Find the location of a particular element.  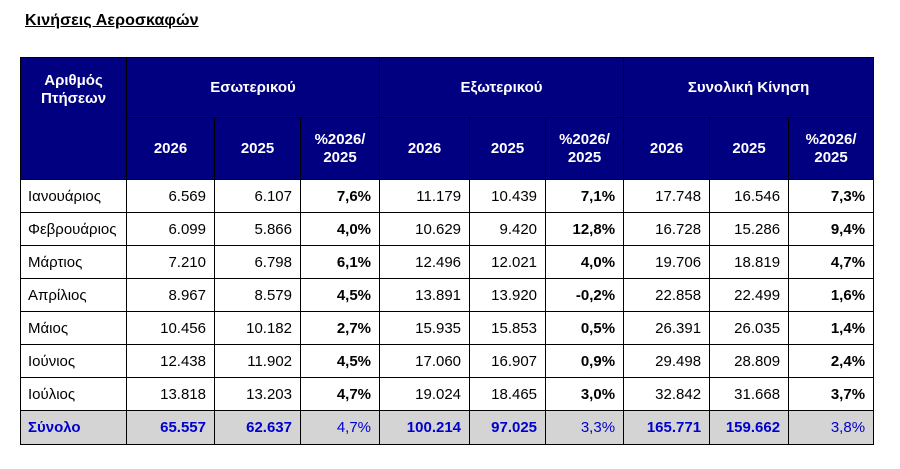

domestic-change-total-cell: 4,7% is located at coordinates (340, 427).